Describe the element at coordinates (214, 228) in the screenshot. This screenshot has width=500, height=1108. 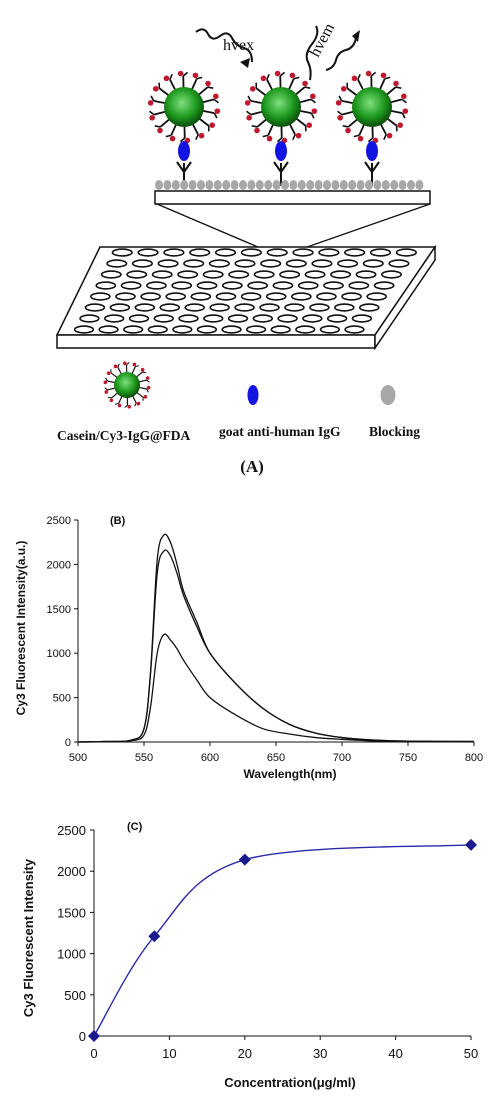
I see `zoom-line-left` at that location.